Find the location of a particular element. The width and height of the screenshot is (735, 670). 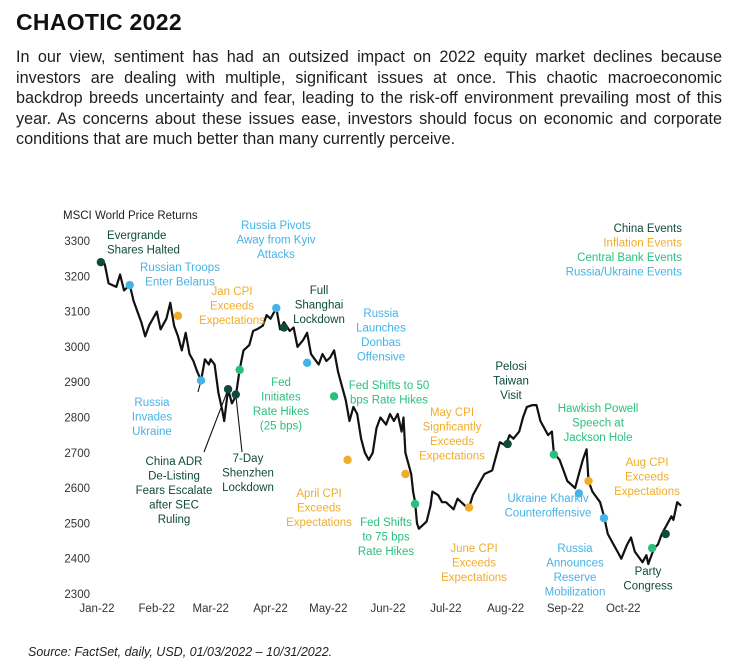

event-label: Russian Troops Enter Belarus is located at coordinates (180, 275).